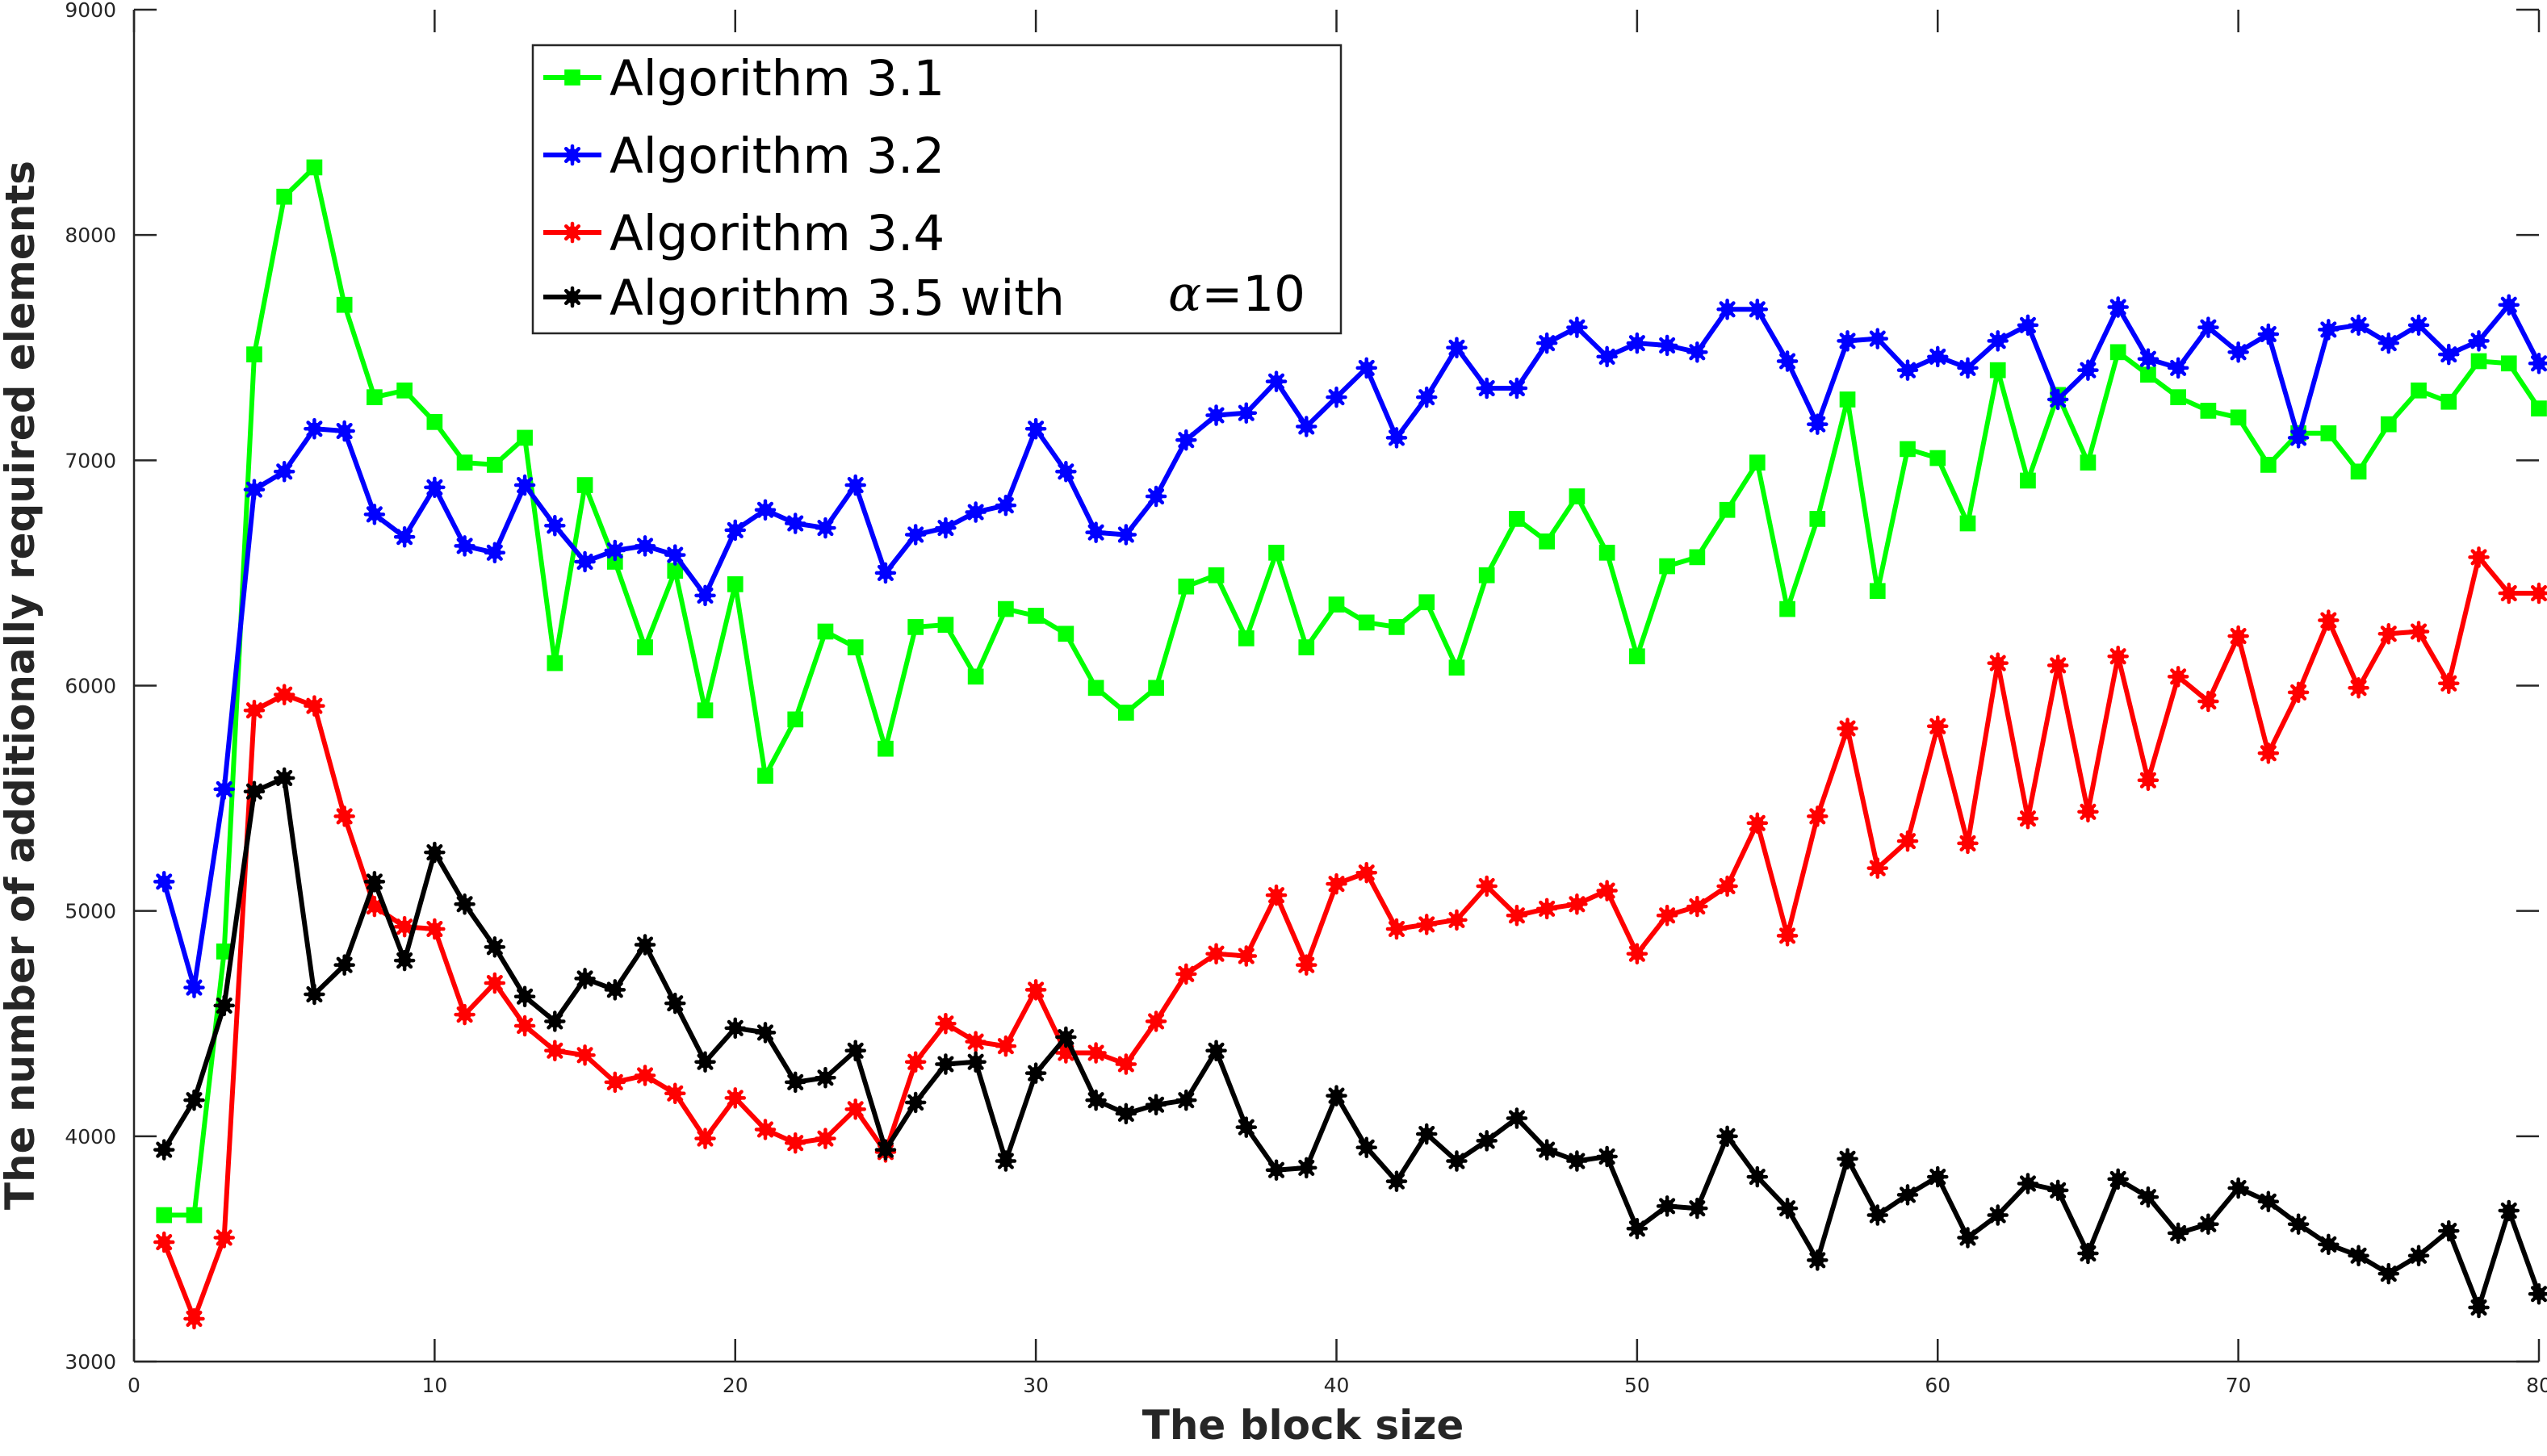 The width and height of the screenshot is (2547, 1456). Describe the element at coordinates (744, 78) in the screenshot. I see `legend-item-1: Algorithm 3.1` at that location.